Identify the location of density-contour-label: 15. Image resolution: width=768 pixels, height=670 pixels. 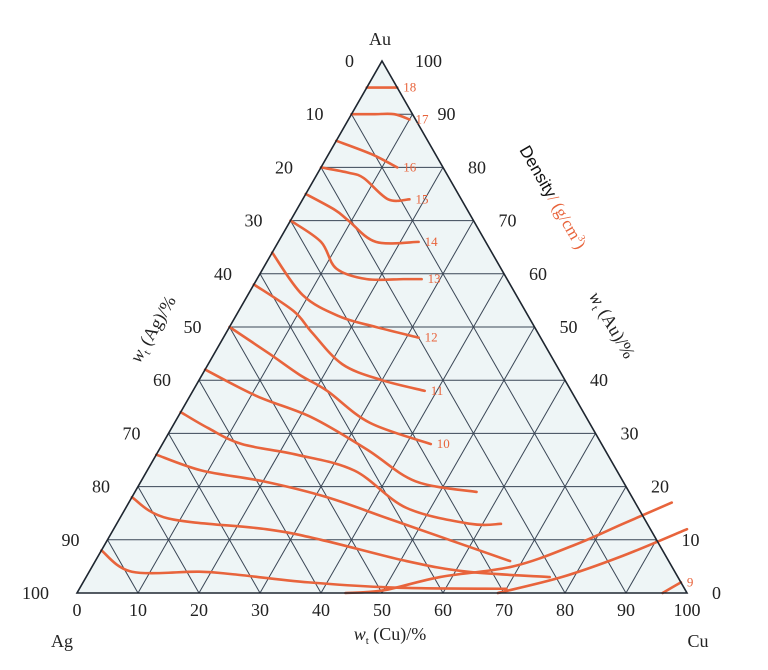
(421, 198).